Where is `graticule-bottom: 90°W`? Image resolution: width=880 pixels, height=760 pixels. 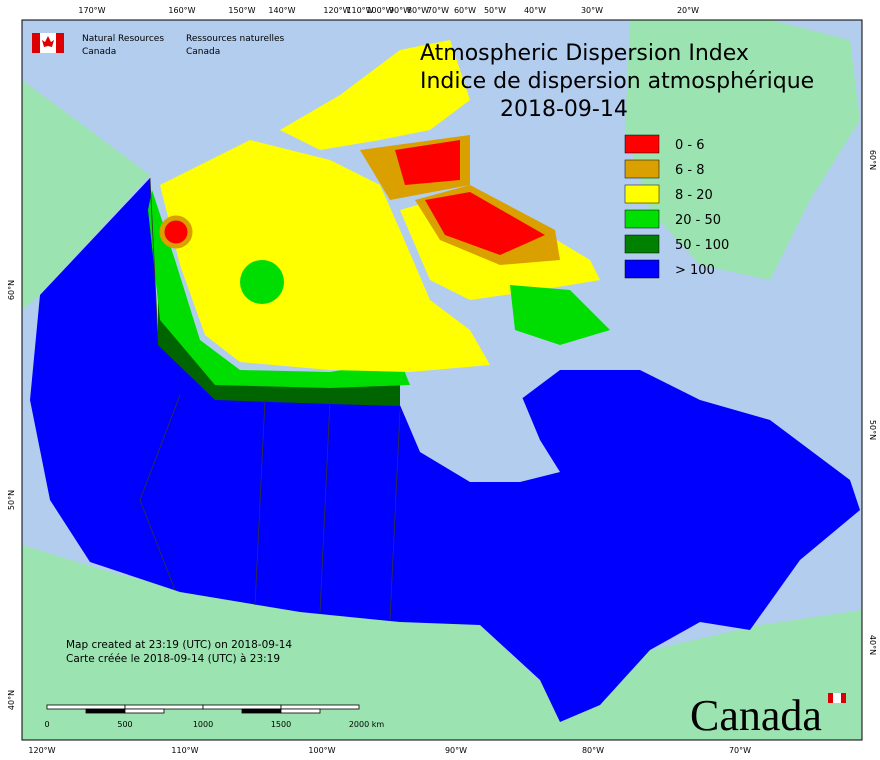
graticule-bottom: 90°W is located at coordinates (456, 750).